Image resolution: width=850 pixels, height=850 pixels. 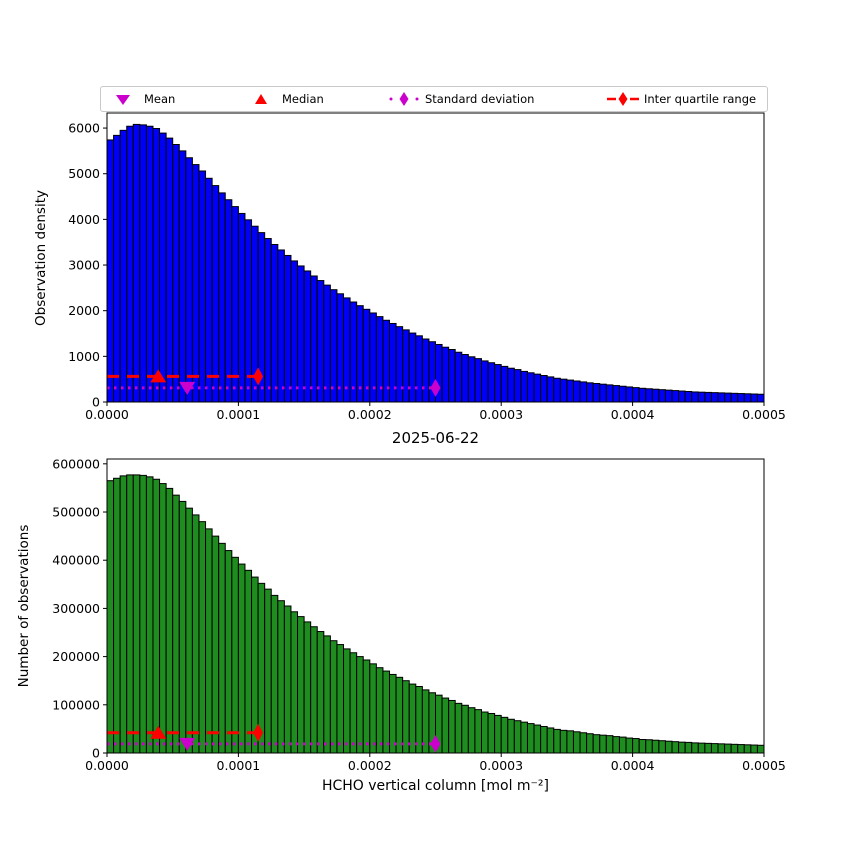 What do you see at coordinates (24, 606) in the screenshot?
I see `bottom-y-axis-label: Number of observations` at bounding box center [24, 606].